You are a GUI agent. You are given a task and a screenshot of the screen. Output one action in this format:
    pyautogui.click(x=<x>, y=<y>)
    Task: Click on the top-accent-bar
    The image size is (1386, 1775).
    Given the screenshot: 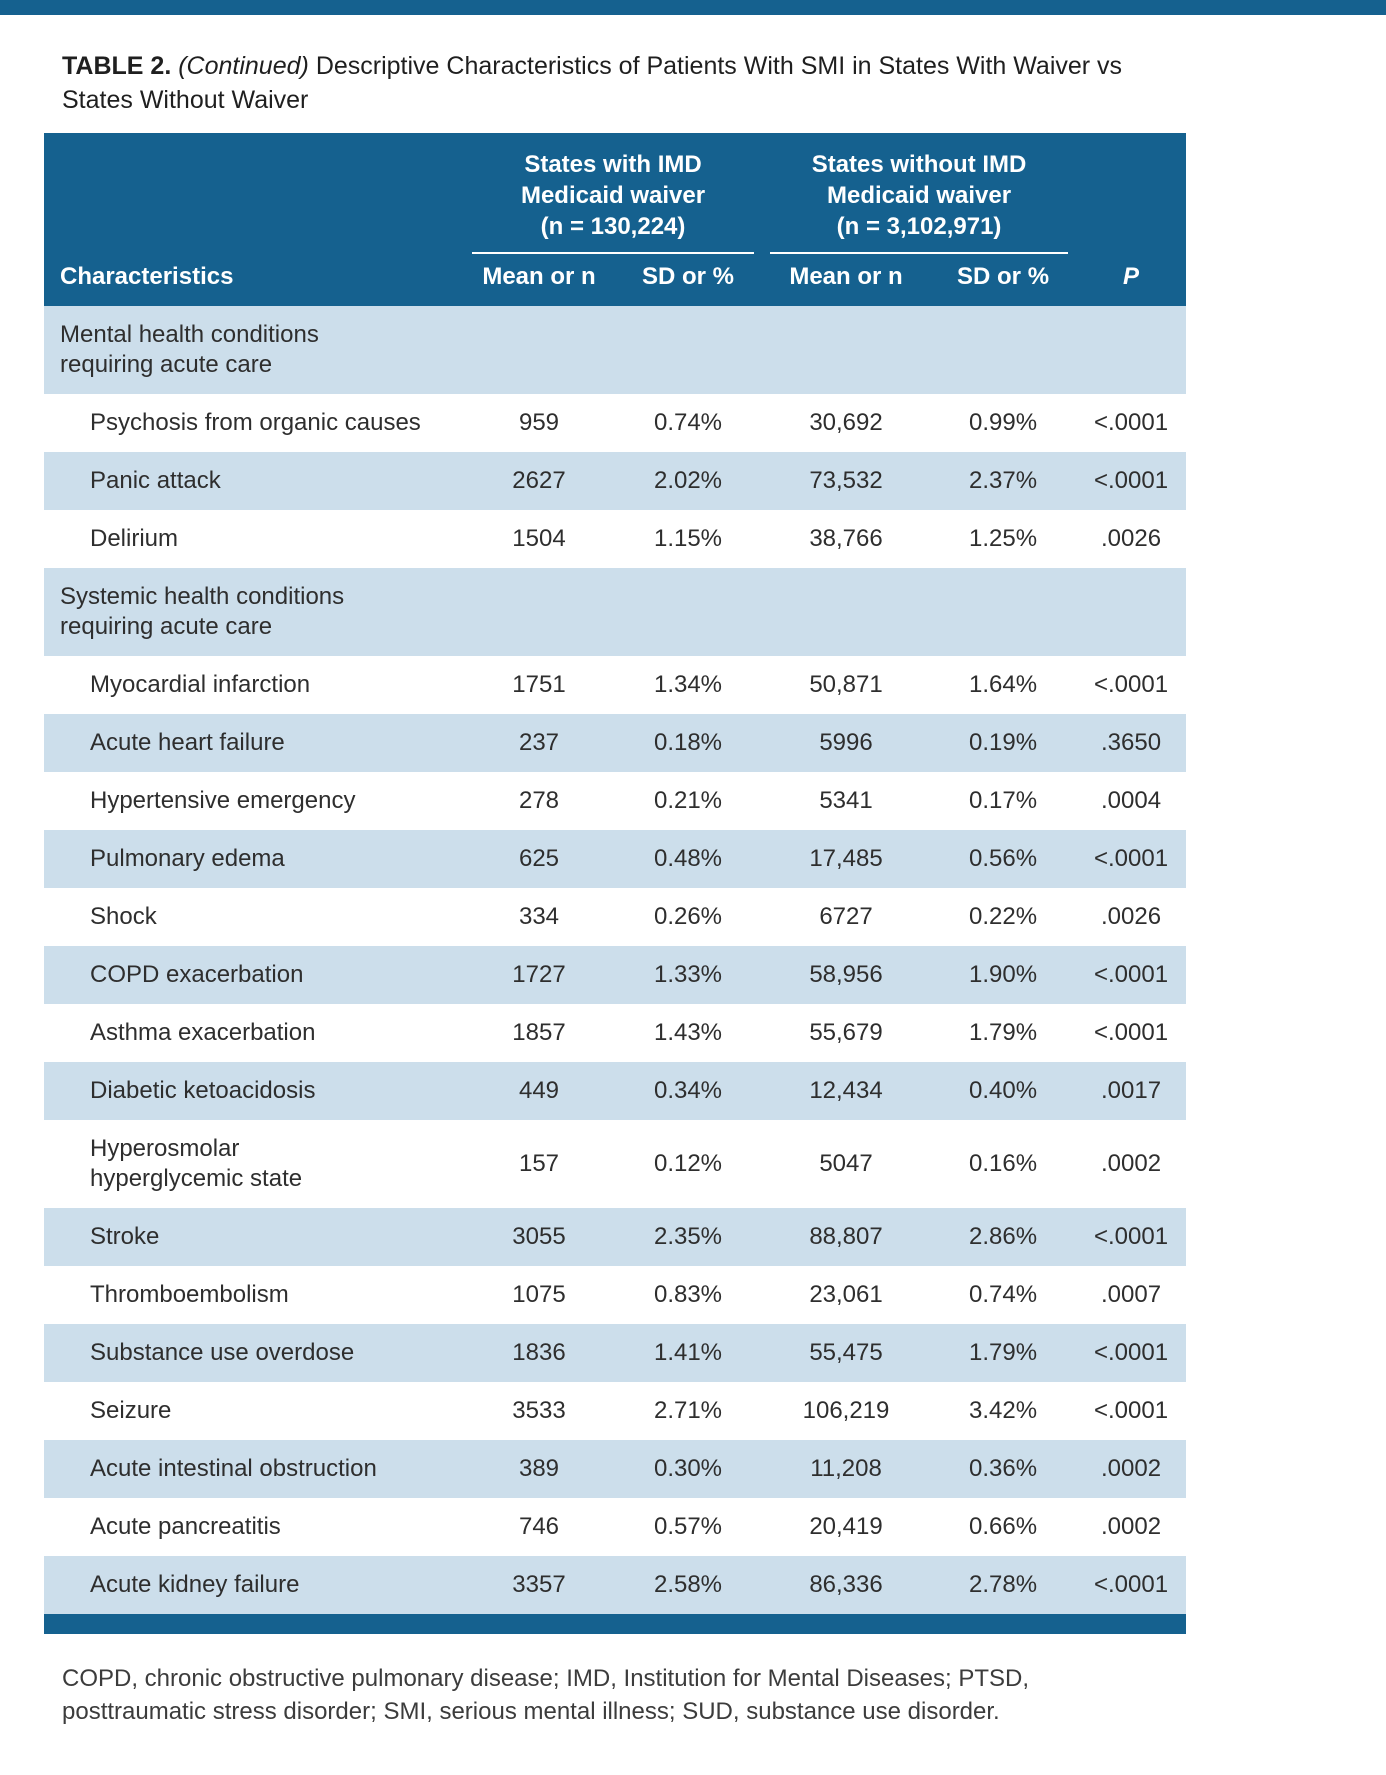 What is the action you would take?
    pyautogui.click(x=693, y=7)
    